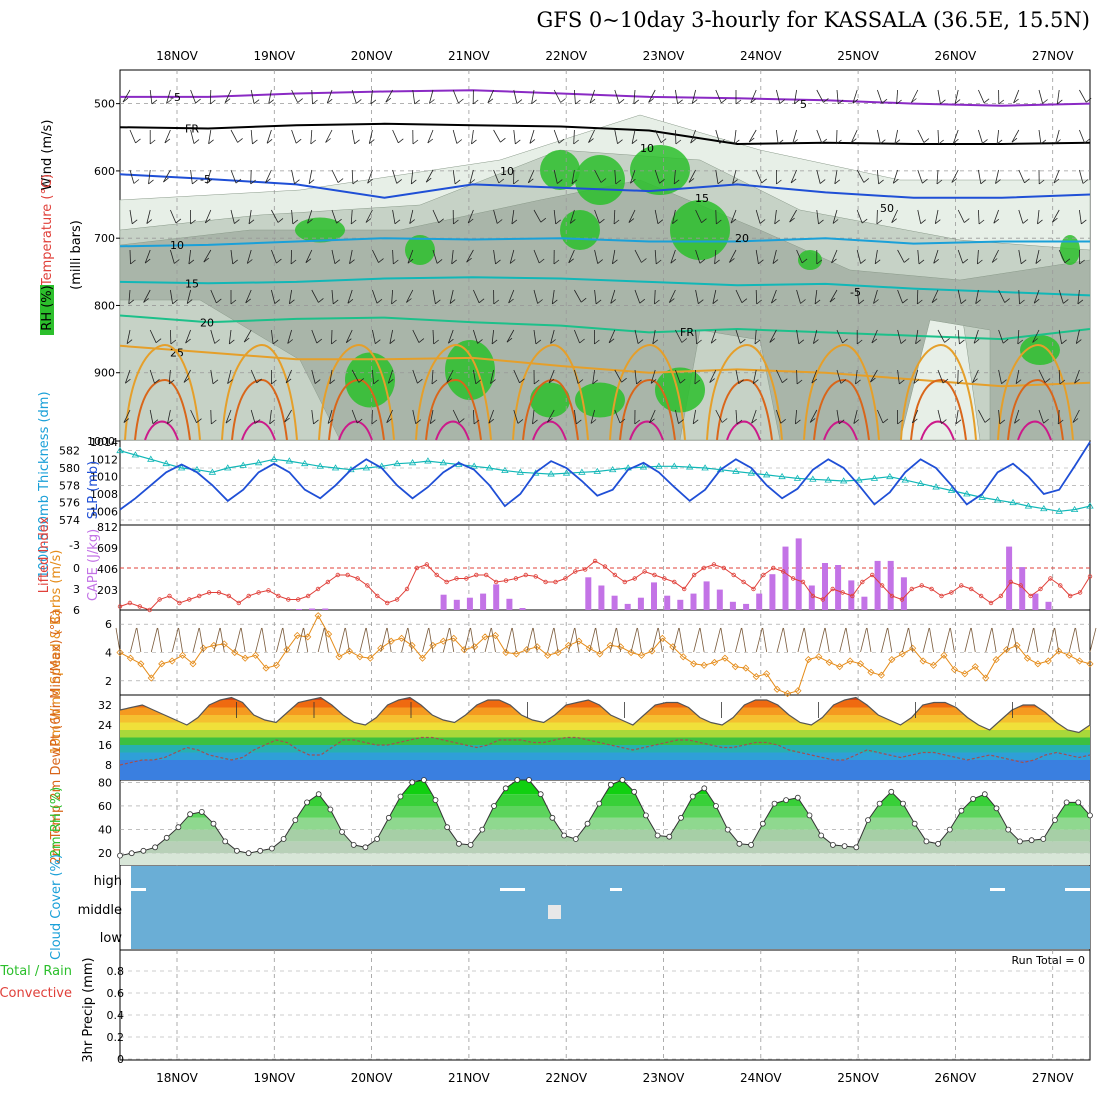 The image size is (1100, 1100). What do you see at coordinates (205, 179) in the screenshot?
I see `temp-contour-label: -5` at bounding box center [205, 179].